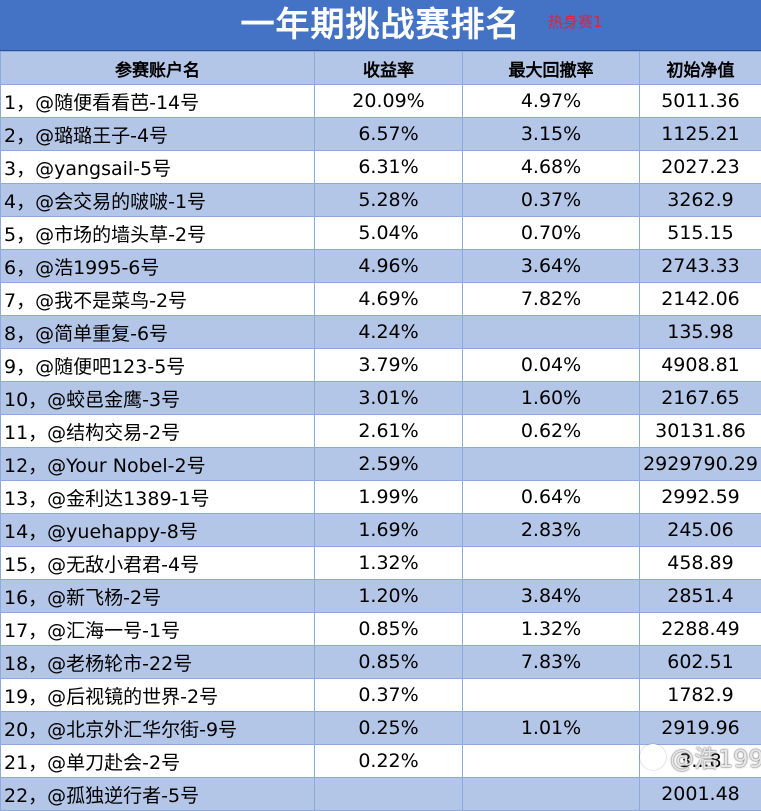  What do you see at coordinates (700, 596) in the screenshot?
I see `cell-nav: 2851.4` at bounding box center [700, 596].